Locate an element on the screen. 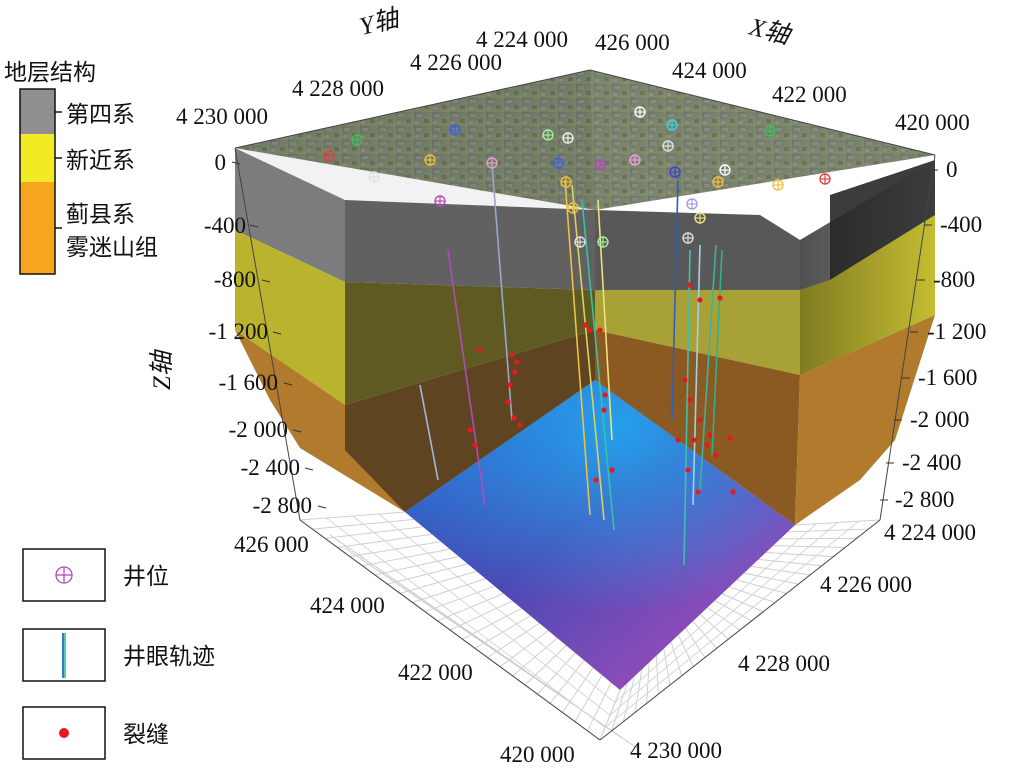 The width and height of the screenshot is (1011, 770). y-bottom-tick-labels: 4 224 000 4 226 000 4 228 000 4 230 000 is located at coordinates (803, 641).